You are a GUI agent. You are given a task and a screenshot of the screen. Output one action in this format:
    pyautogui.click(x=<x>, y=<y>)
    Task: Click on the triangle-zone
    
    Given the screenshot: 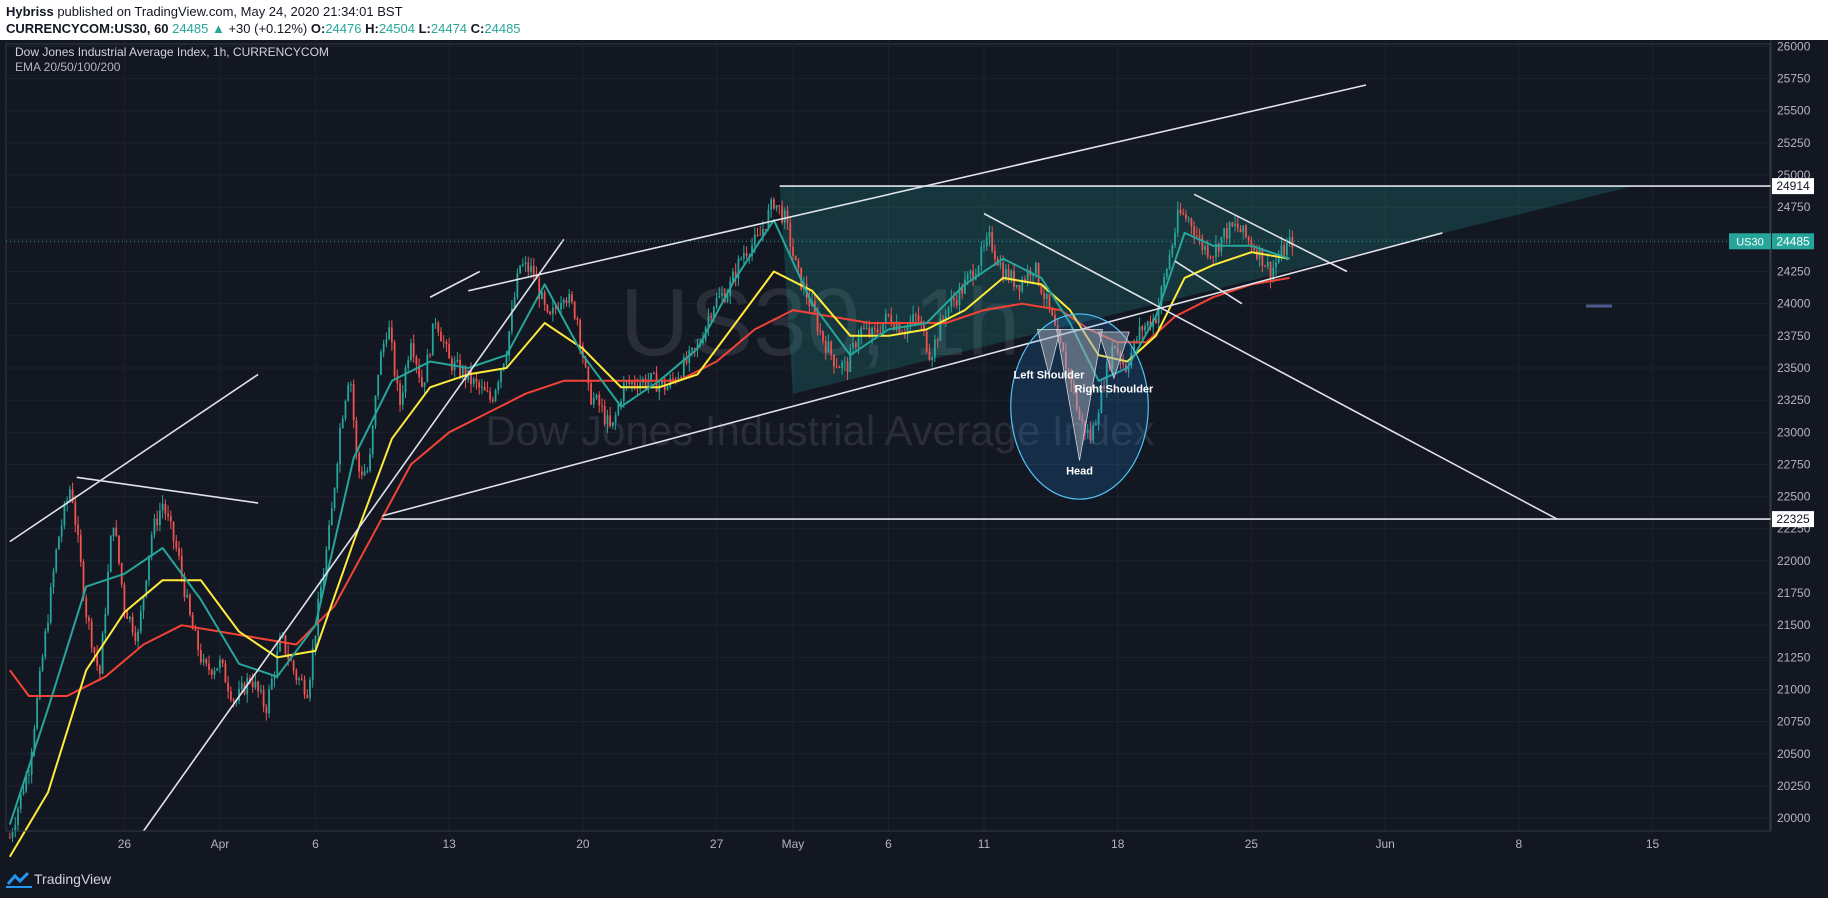 What is the action you would take?
    pyautogui.click(x=1206, y=290)
    